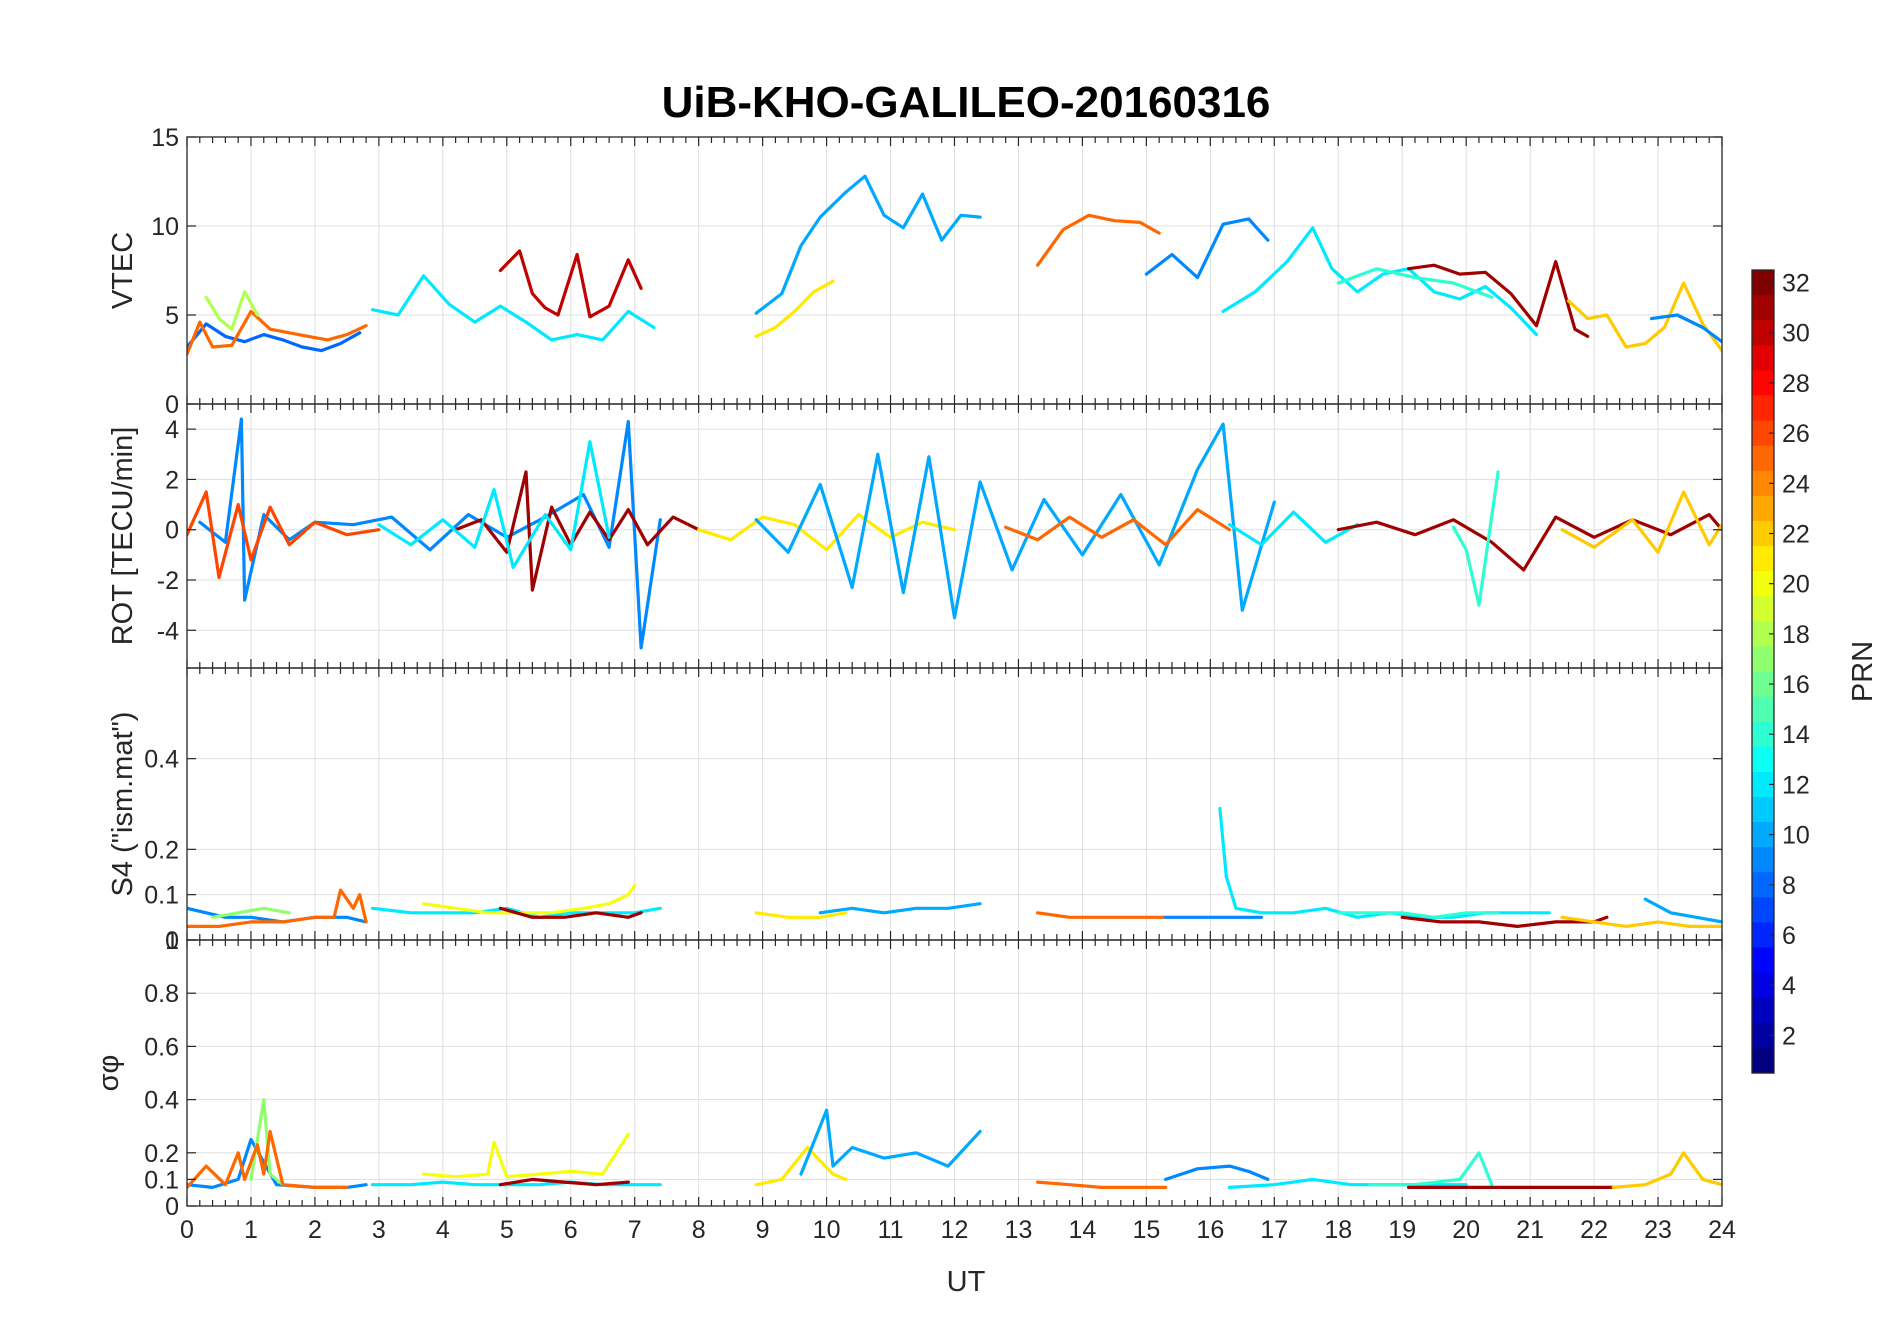 Image resolution: width=1902 pixels, height=1330 pixels. What do you see at coordinates (763, 1230) in the screenshot?
I see `x-tick-label: 9` at bounding box center [763, 1230].